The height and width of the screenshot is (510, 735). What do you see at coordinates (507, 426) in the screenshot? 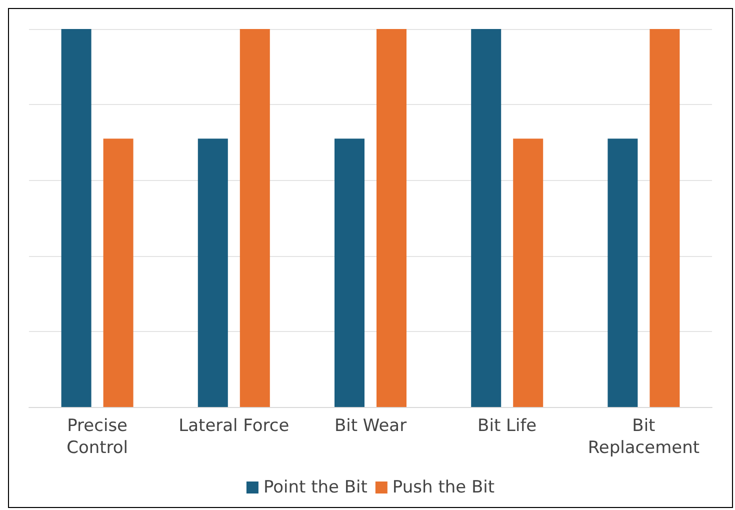
I see `x-tick-label: Bit Life` at bounding box center [507, 426].